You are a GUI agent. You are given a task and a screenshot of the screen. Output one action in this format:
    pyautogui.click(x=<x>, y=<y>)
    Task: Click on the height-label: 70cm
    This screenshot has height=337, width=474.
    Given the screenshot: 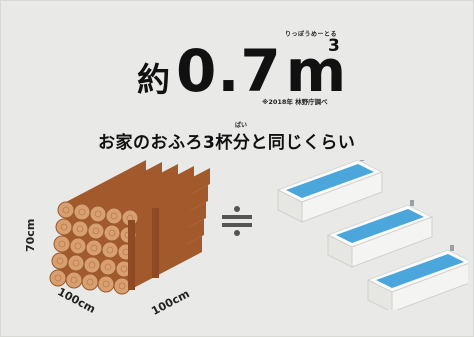 What is the action you would take?
    pyautogui.click(x=30, y=235)
    